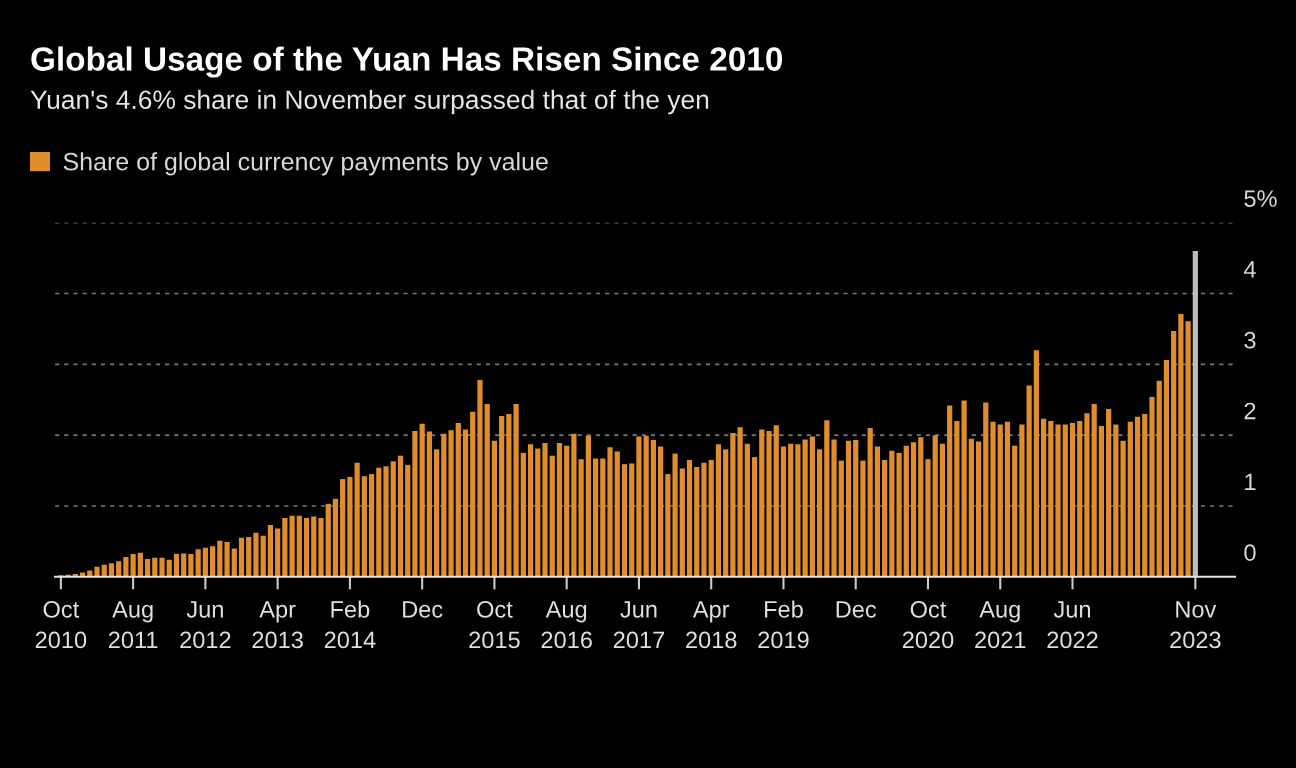  What do you see at coordinates (369, 102) in the screenshot?
I see `chart-subtitle: Yuan's 4.6% share in November surpassed that of the yen` at bounding box center [369, 102].